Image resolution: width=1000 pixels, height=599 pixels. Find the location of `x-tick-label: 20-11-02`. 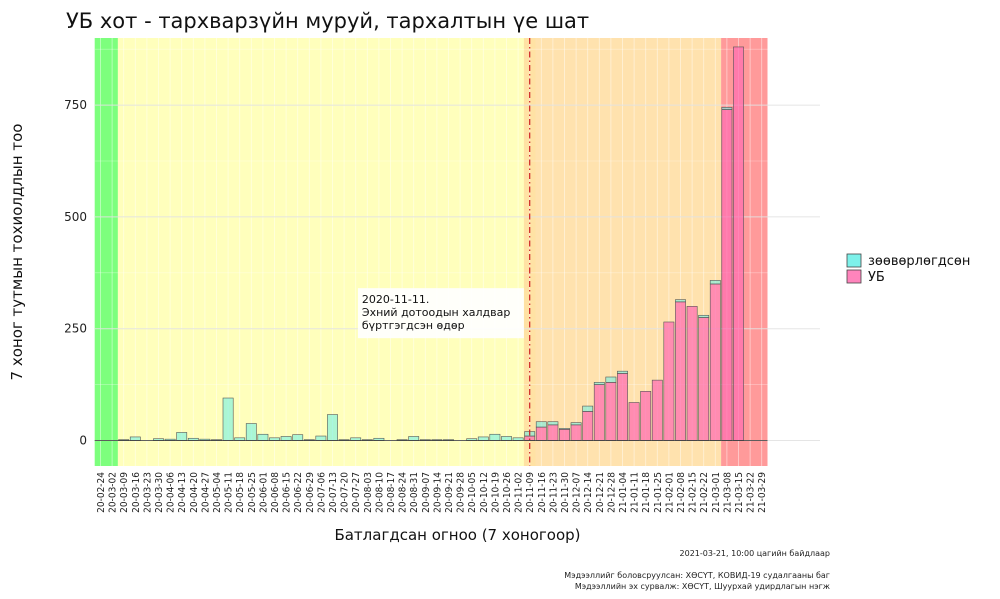

x-tick-label: 20-11-02 is located at coordinates (519, 492).